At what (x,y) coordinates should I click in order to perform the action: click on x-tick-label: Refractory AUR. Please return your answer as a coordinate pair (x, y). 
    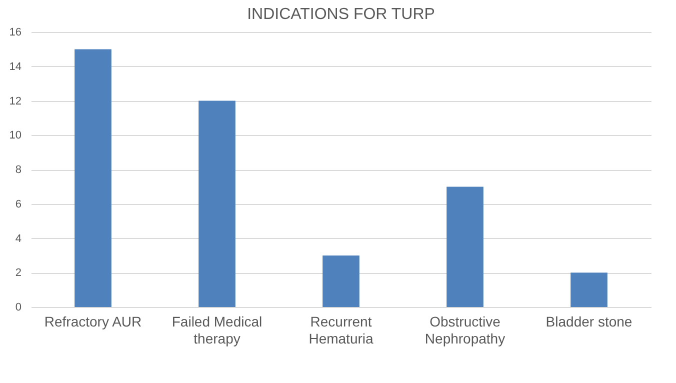
    Looking at the image, I should click on (93, 322).